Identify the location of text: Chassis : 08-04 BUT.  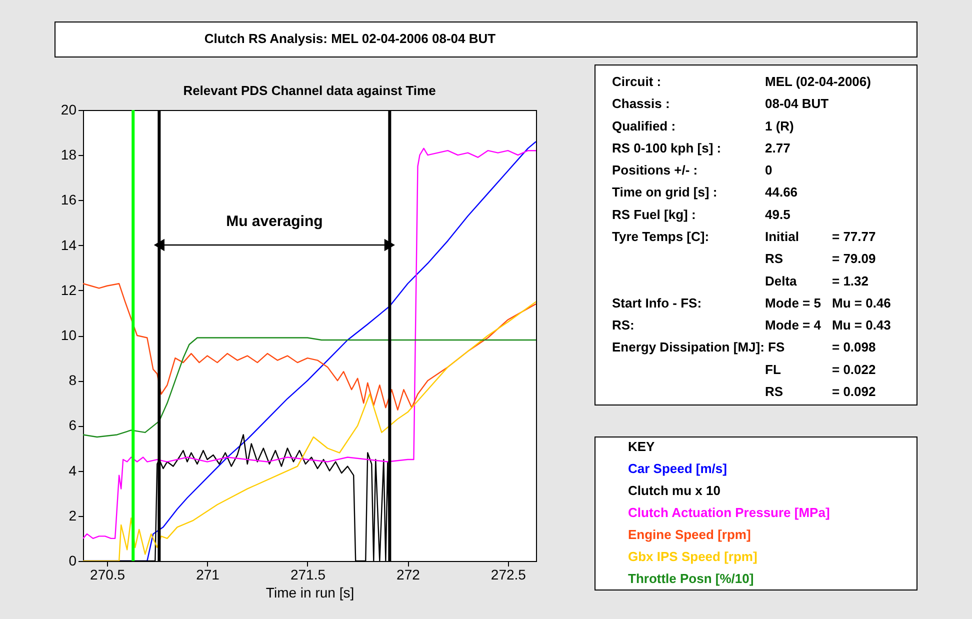
(720, 104).